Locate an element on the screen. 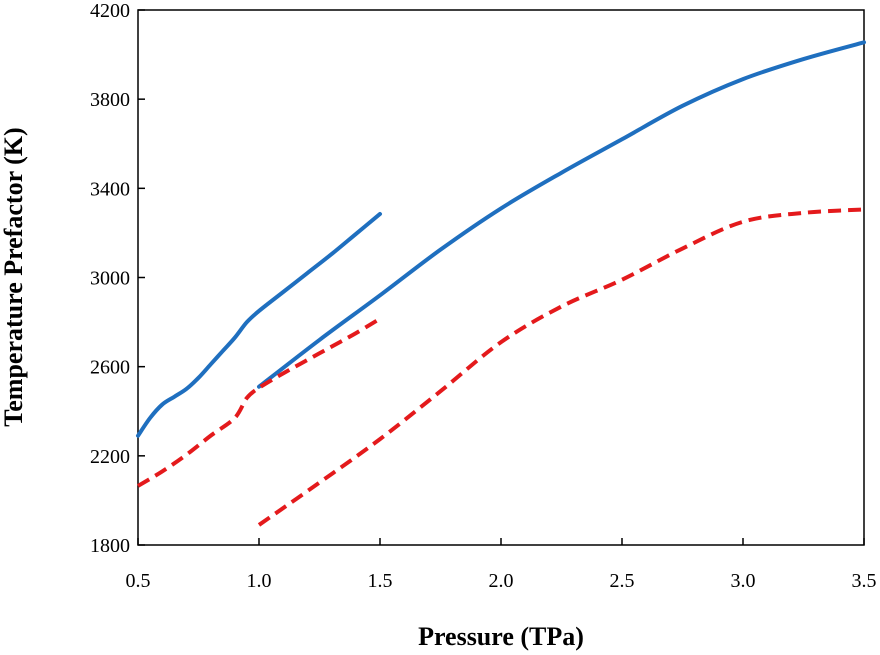 The image size is (880, 655). y-axis: 1800 2200 2600 3000 3400 3800 4200 is located at coordinates (117, 278).